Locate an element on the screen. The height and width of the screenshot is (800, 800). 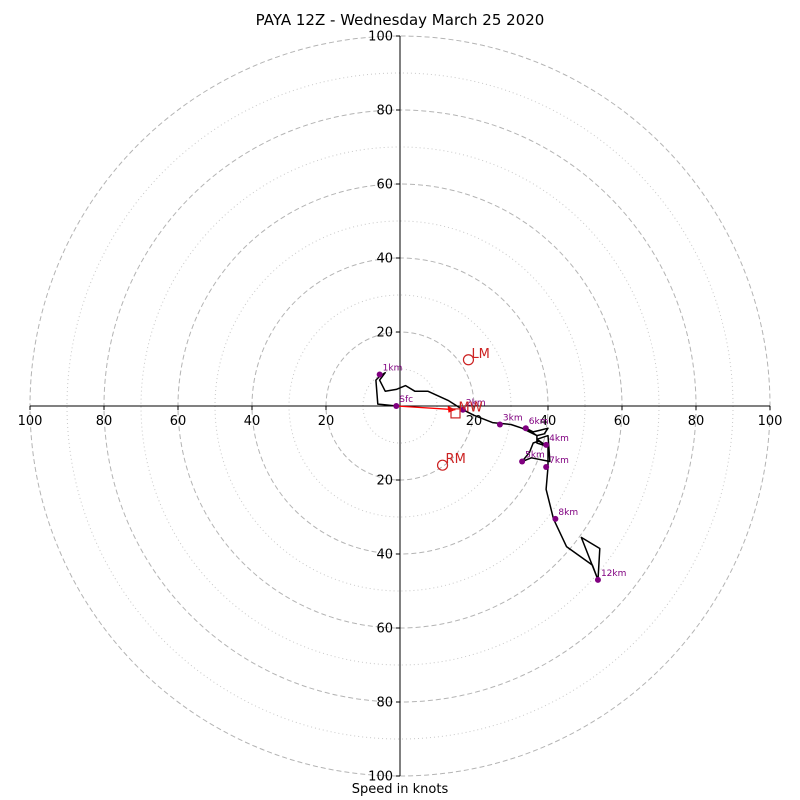
height-label: 6km is located at coordinates (539, 422).